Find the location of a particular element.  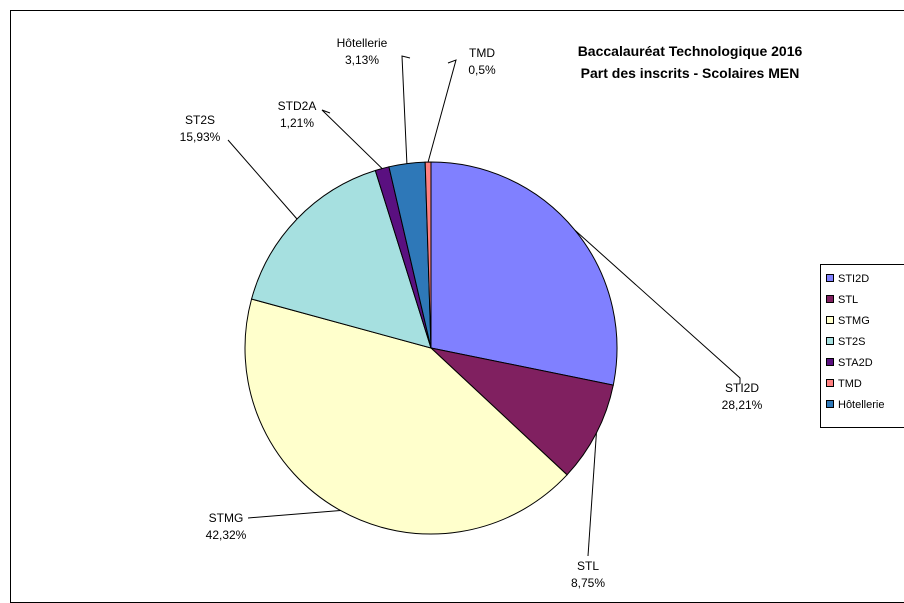

legend-swatch-tmd is located at coordinates (830, 383).